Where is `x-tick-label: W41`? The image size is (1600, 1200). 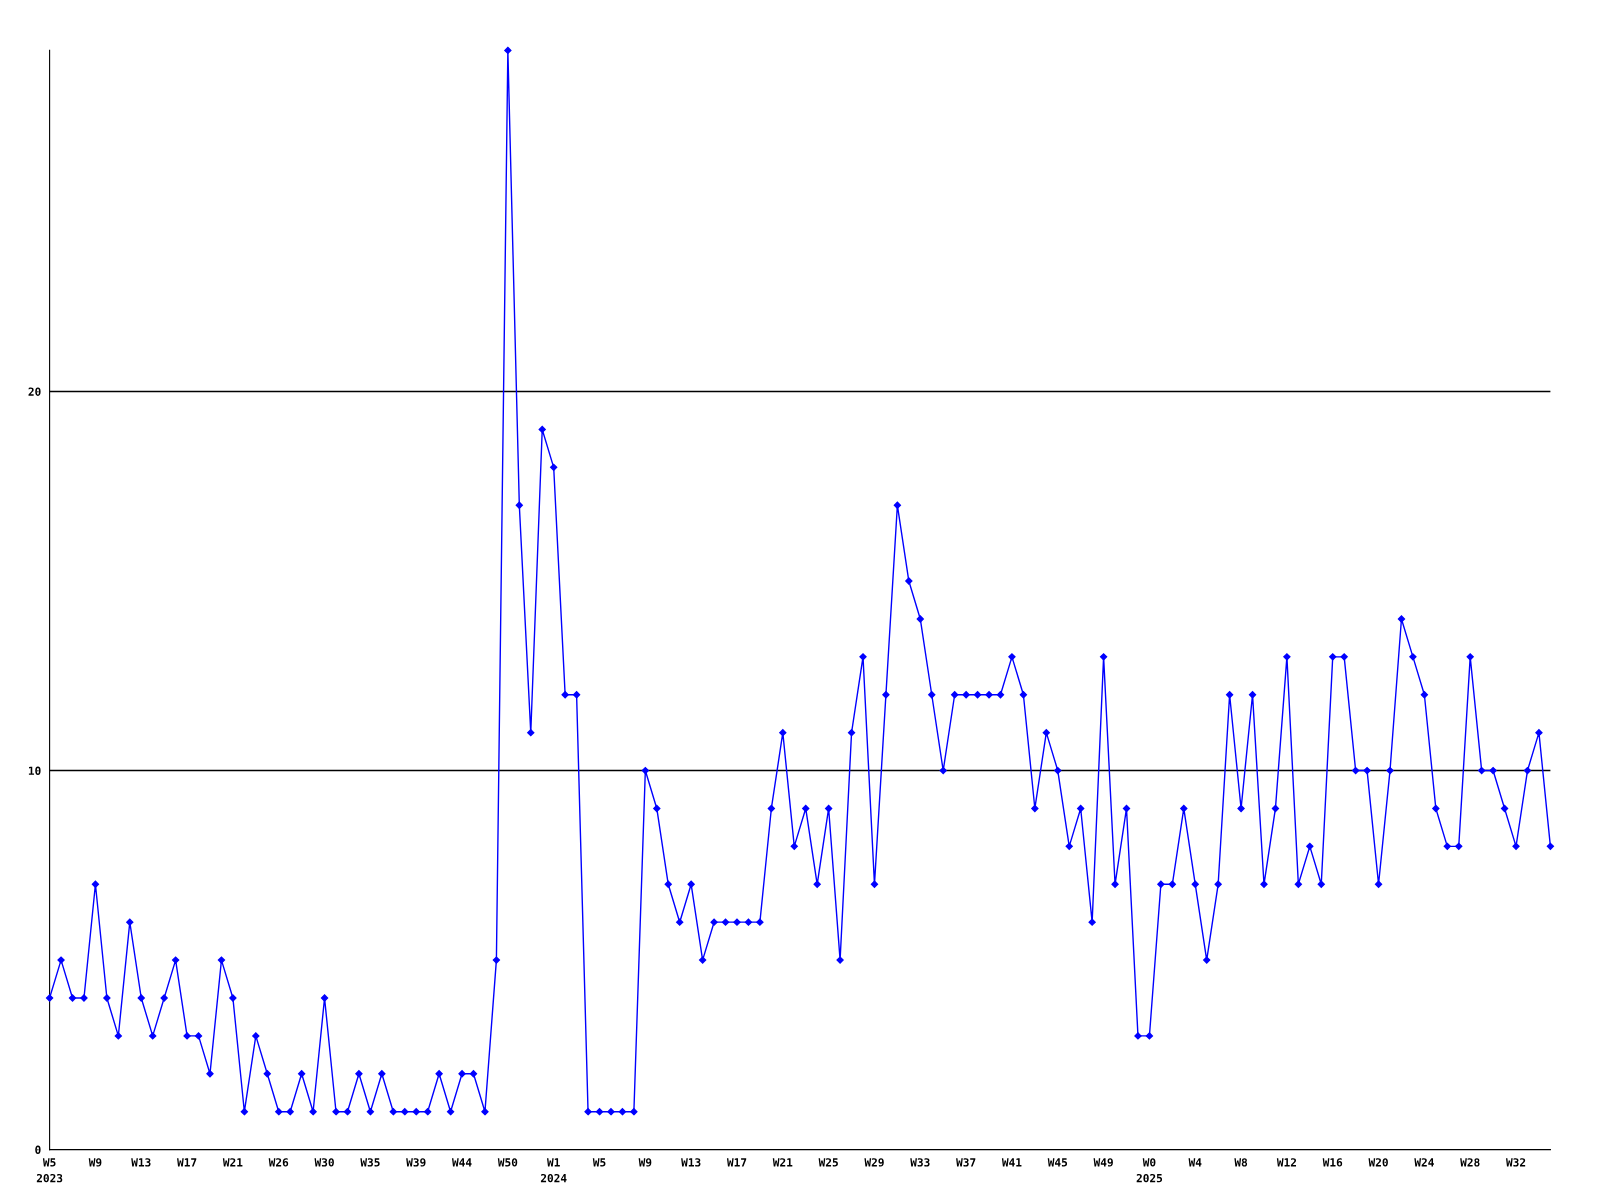
x-tick-label: W41 is located at coordinates (1011, 1162).